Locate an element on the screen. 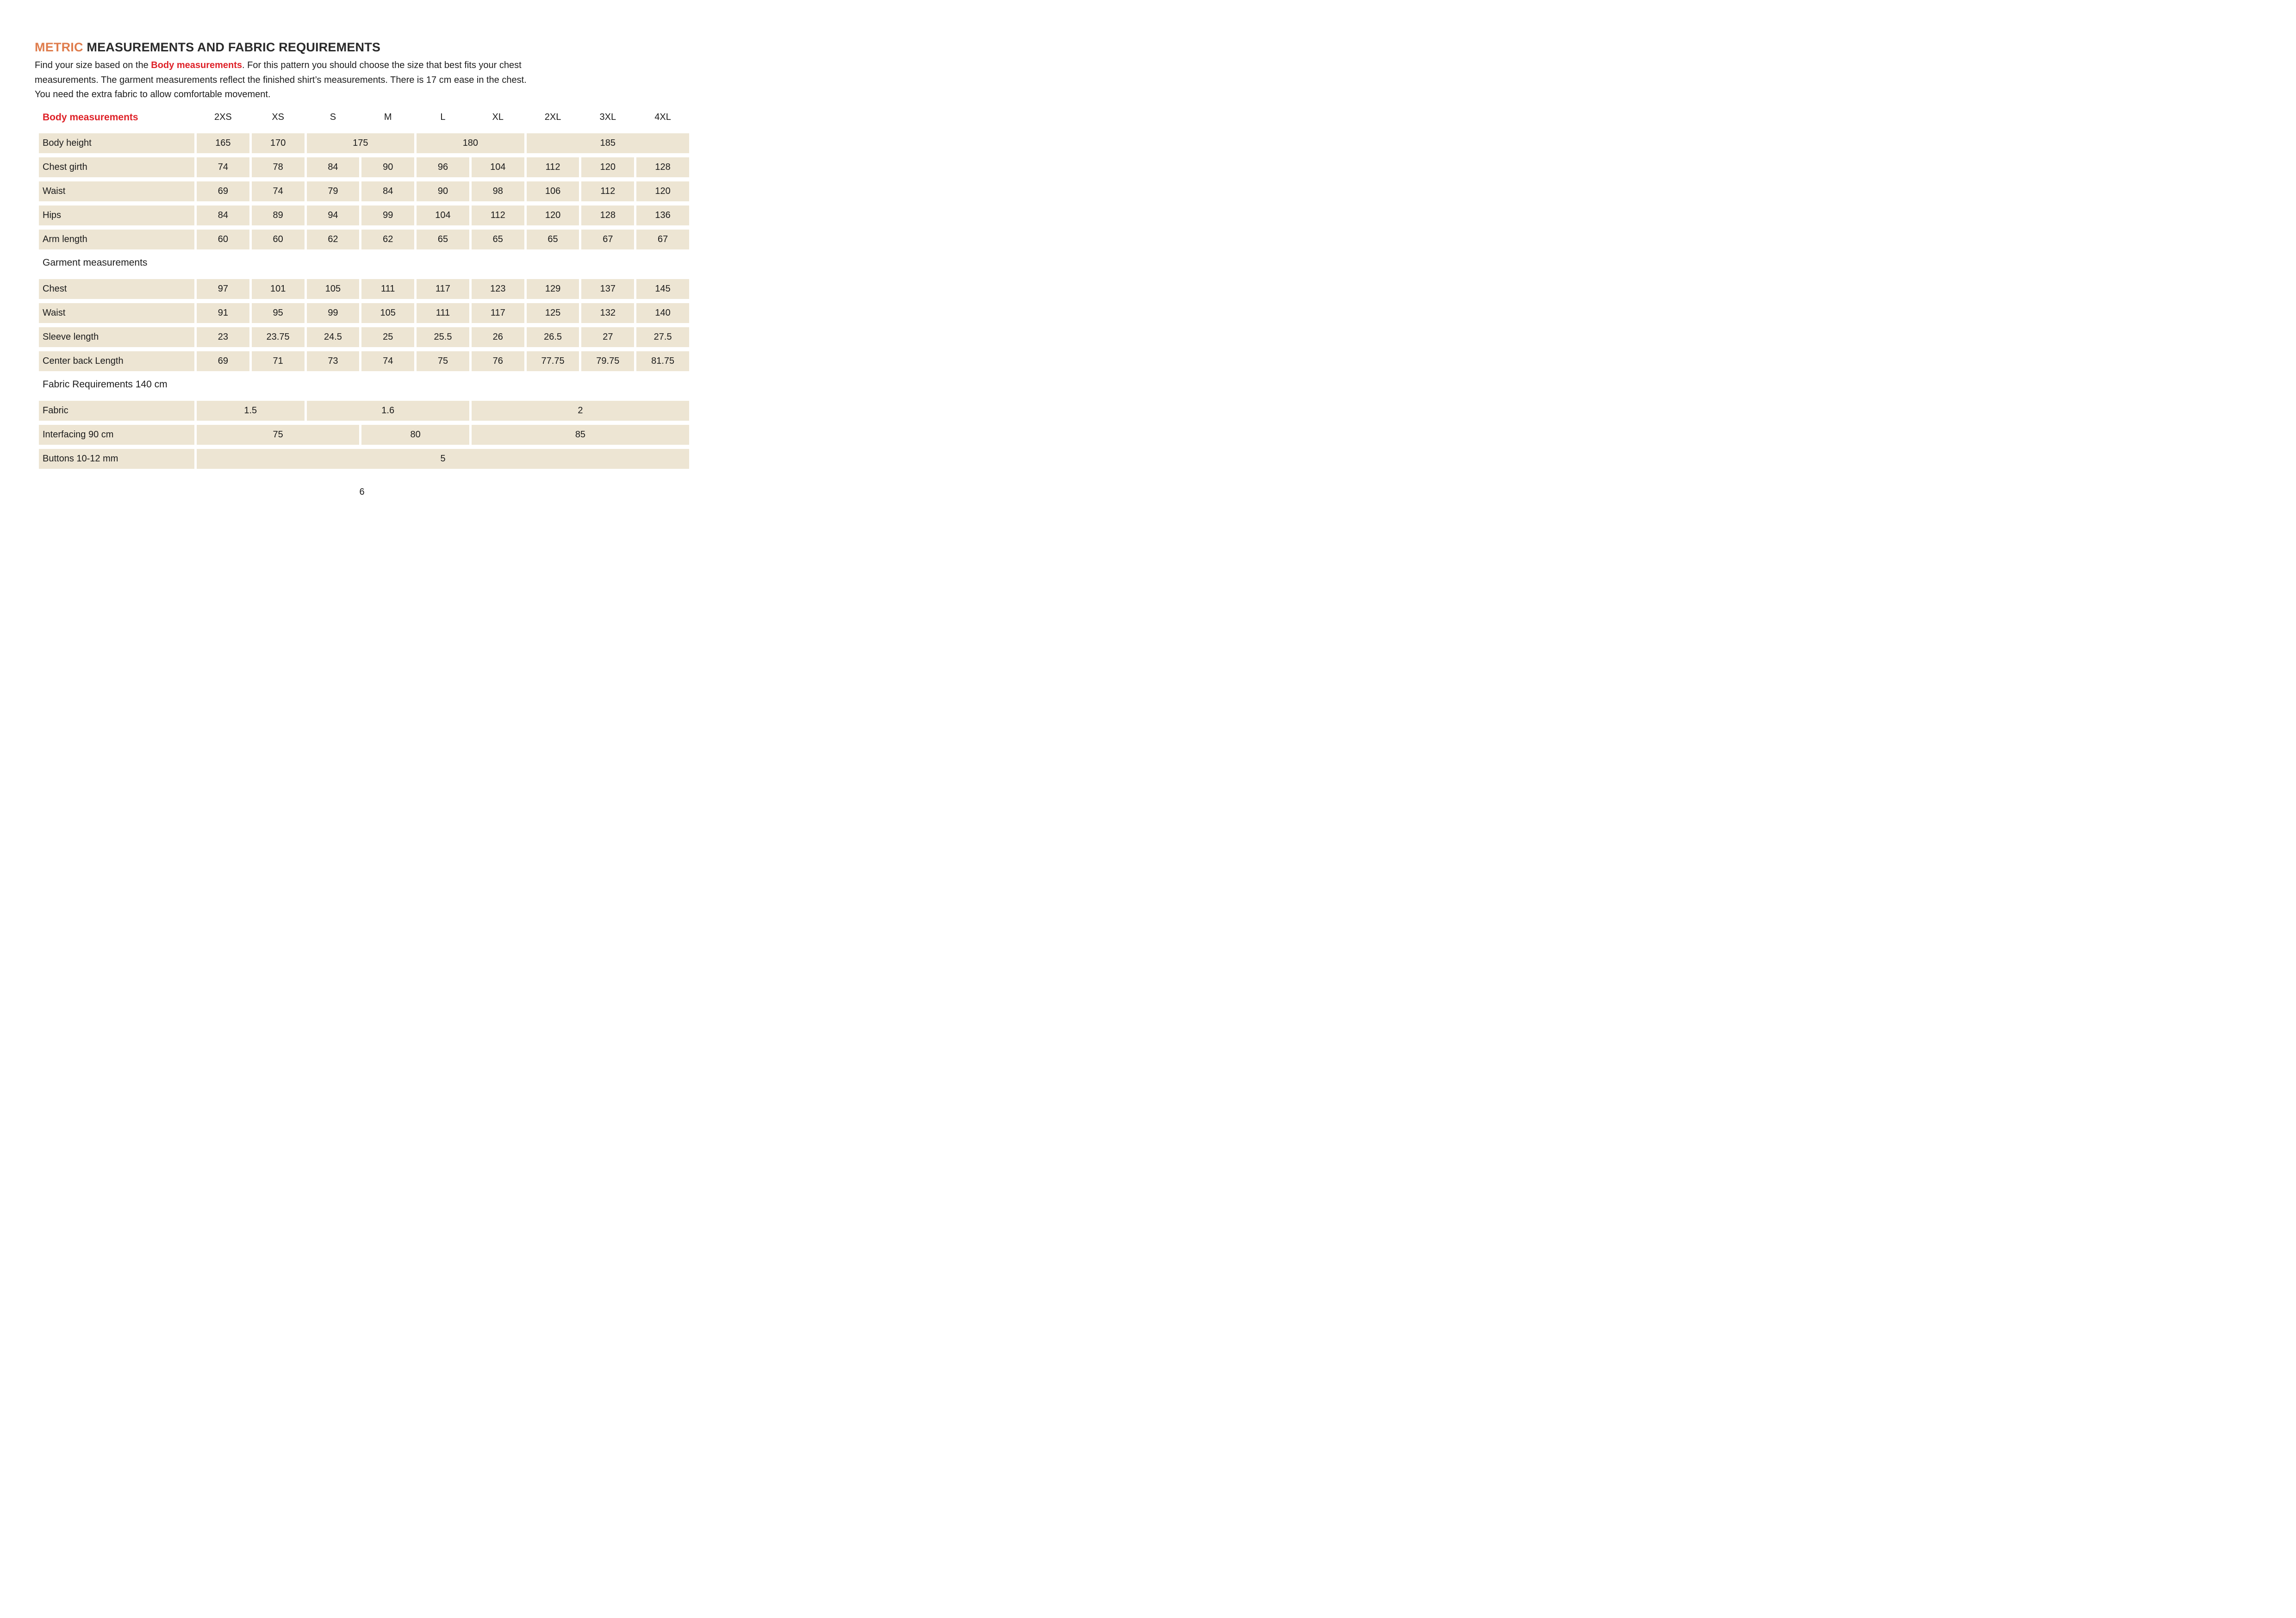 The width and height of the screenshot is (2296, 1618). table-row: Fabric 1.5 1.6 2 is located at coordinates (364, 410).